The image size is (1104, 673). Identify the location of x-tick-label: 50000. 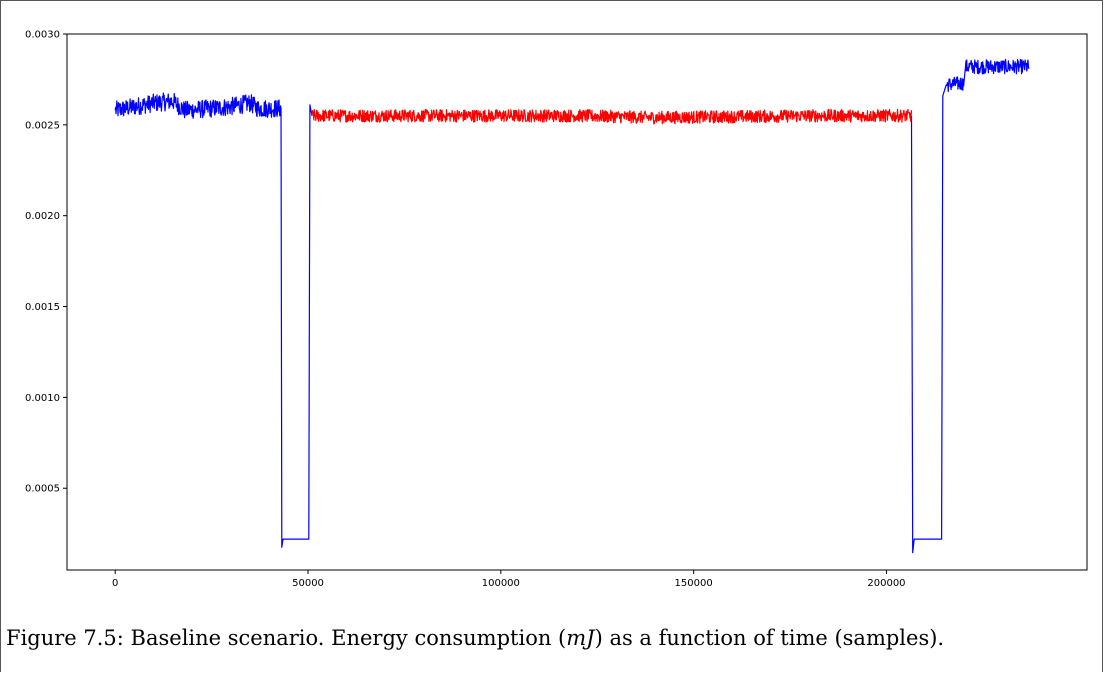
(308, 583).